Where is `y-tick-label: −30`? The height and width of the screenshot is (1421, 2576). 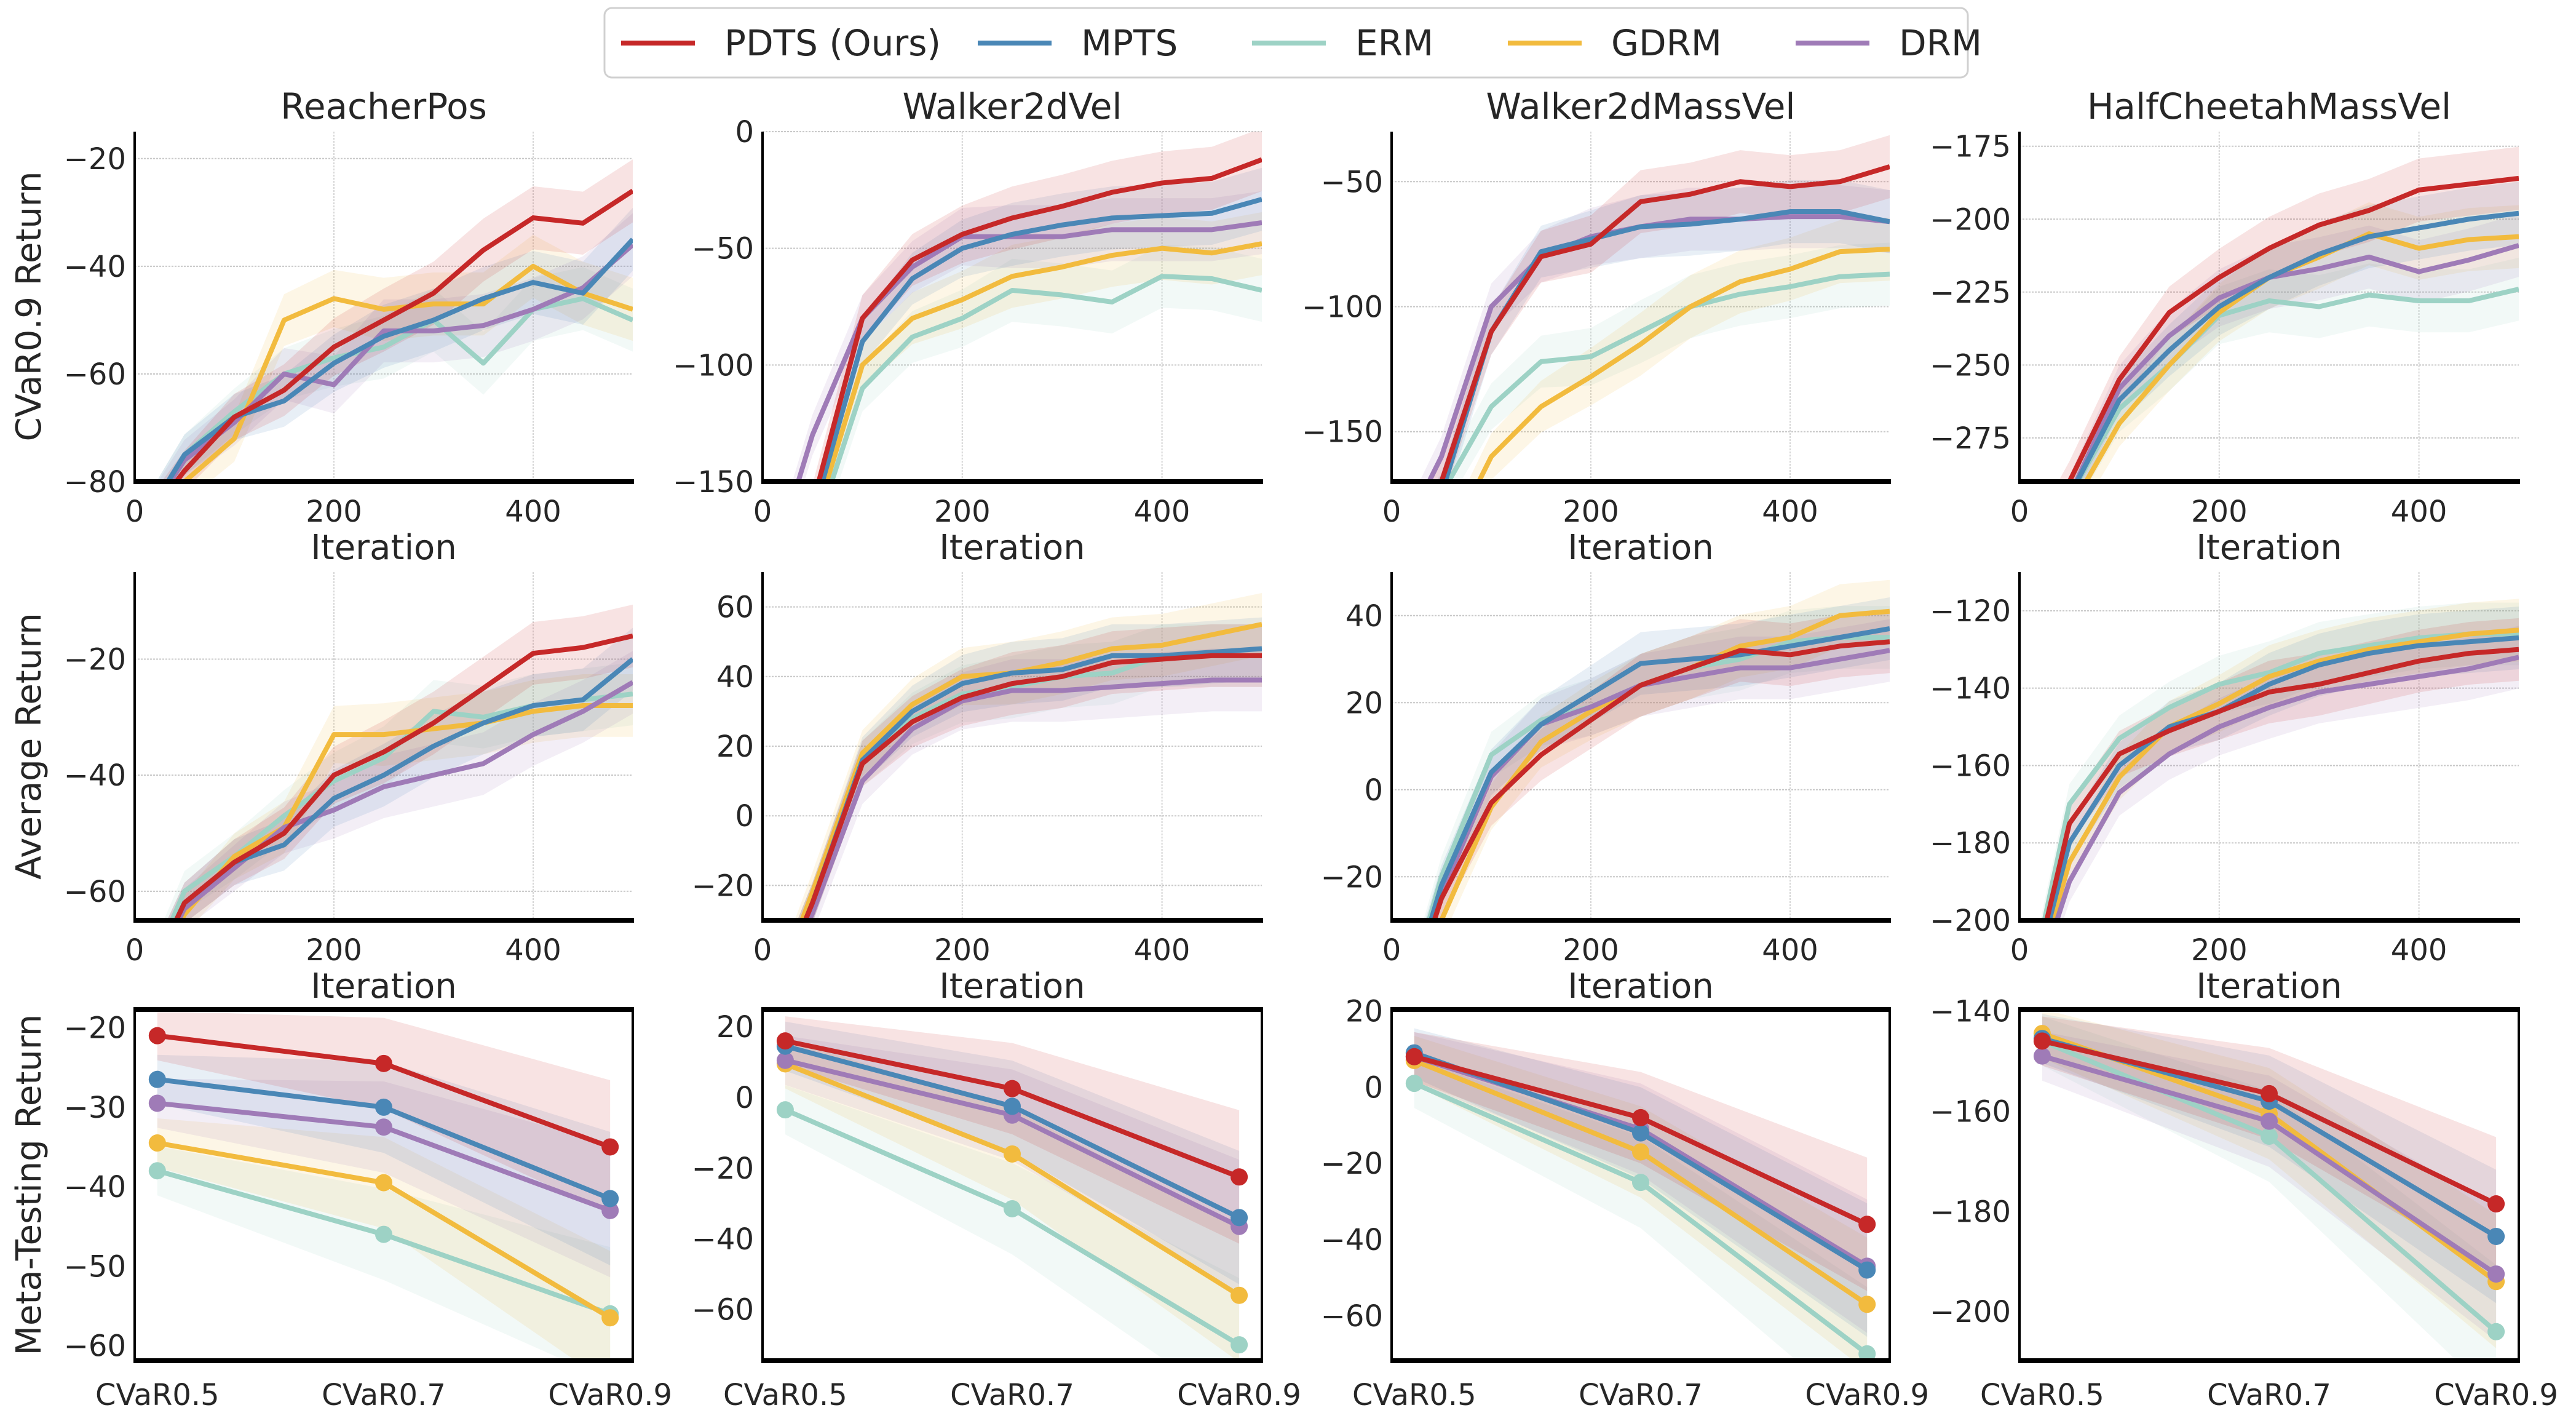 y-tick-label: −30 is located at coordinates (95, 1108).